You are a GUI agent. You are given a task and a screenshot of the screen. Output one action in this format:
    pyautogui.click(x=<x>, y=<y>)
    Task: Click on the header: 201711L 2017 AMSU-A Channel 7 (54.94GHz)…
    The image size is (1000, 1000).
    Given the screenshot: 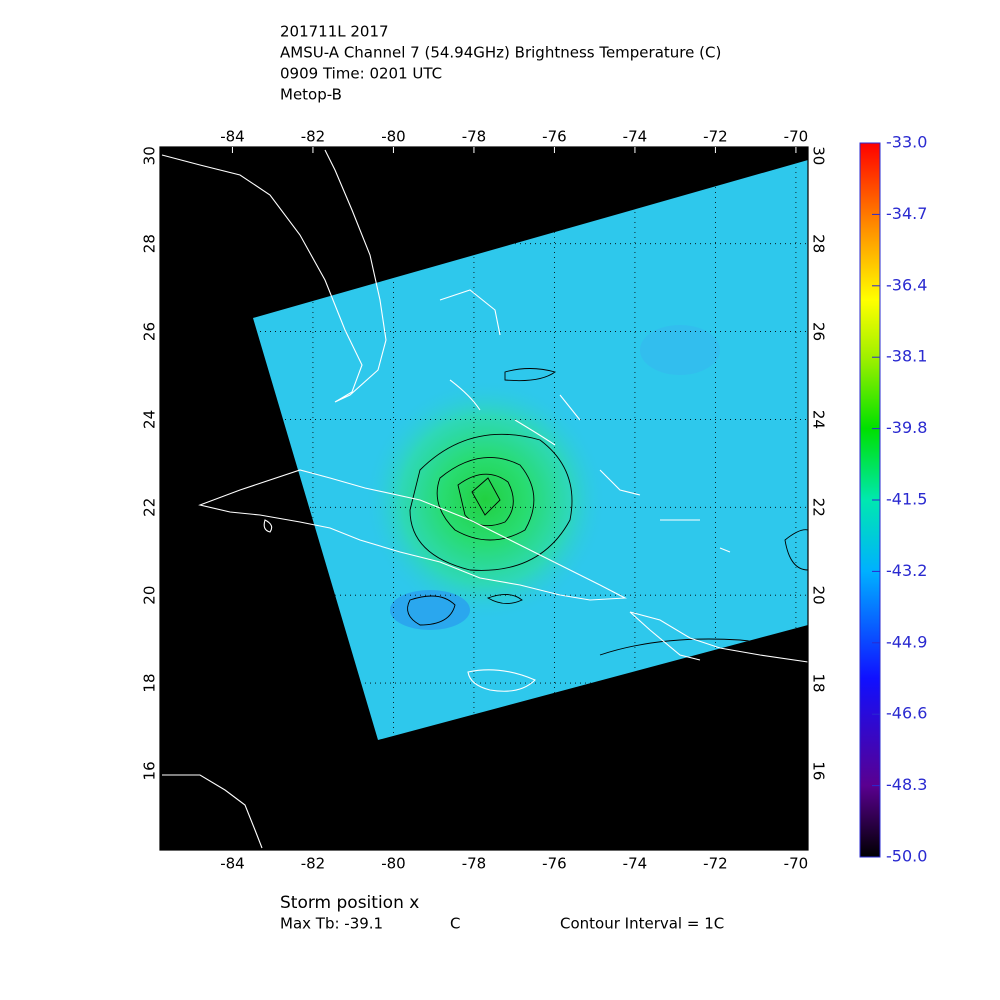 What is the action you would take?
    pyautogui.click(x=500, y=63)
    